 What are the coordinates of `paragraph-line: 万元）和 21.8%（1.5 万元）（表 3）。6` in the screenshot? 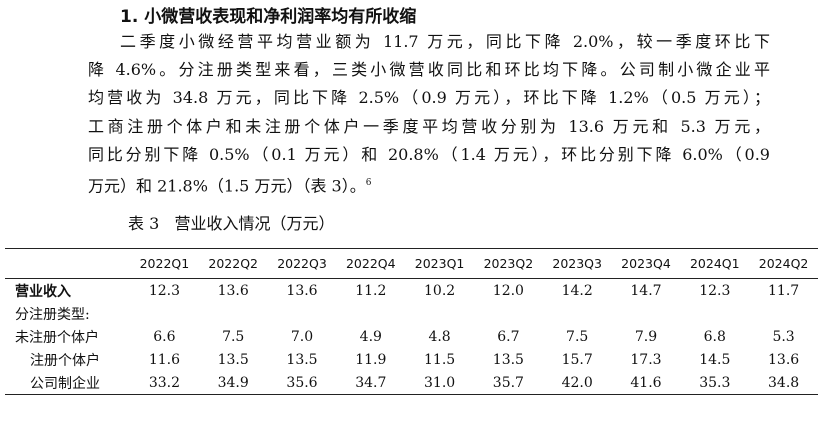 It's located at (429, 185).